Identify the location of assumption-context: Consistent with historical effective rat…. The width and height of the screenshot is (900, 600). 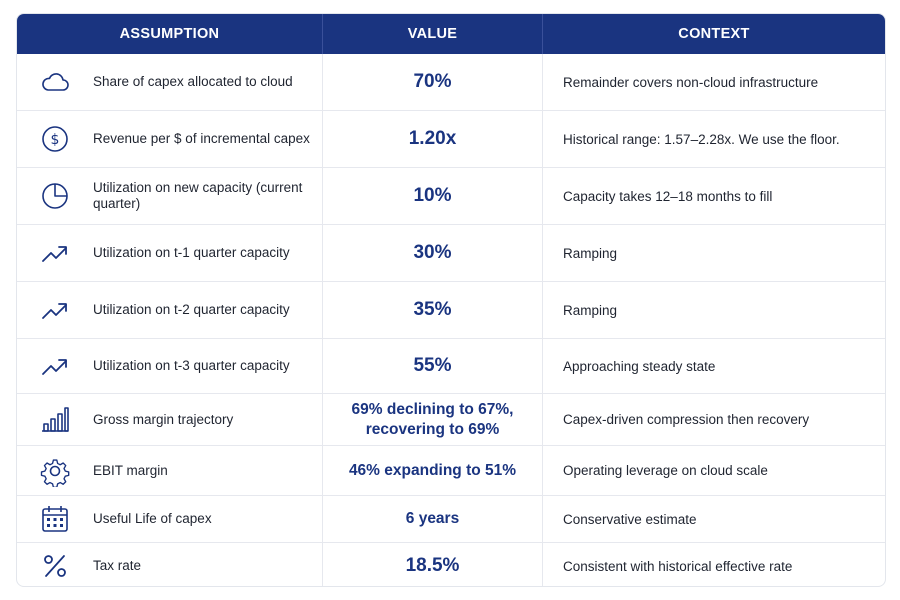
(678, 566).